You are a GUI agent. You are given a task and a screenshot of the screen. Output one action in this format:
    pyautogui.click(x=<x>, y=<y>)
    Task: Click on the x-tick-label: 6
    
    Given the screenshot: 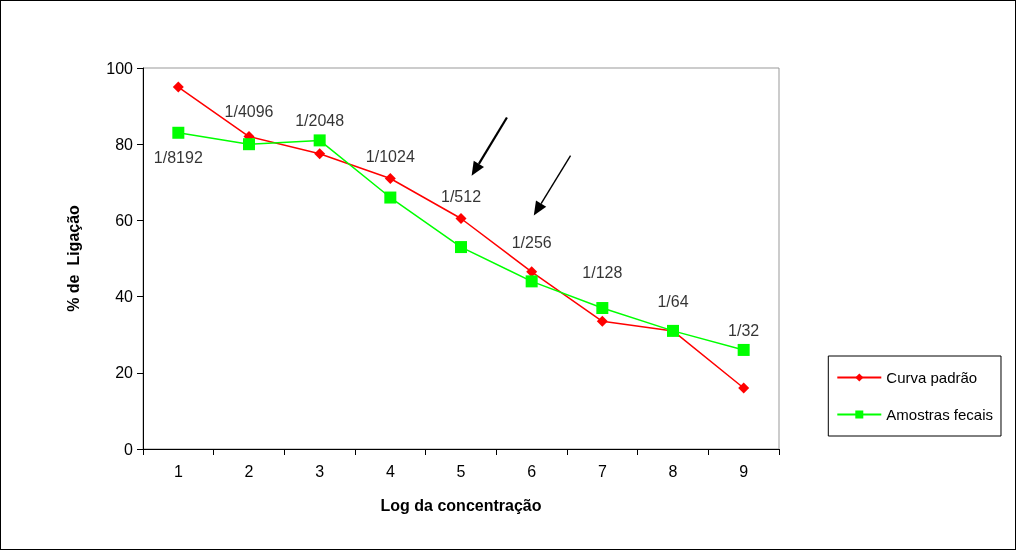 What is the action you would take?
    pyautogui.click(x=532, y=471)
    